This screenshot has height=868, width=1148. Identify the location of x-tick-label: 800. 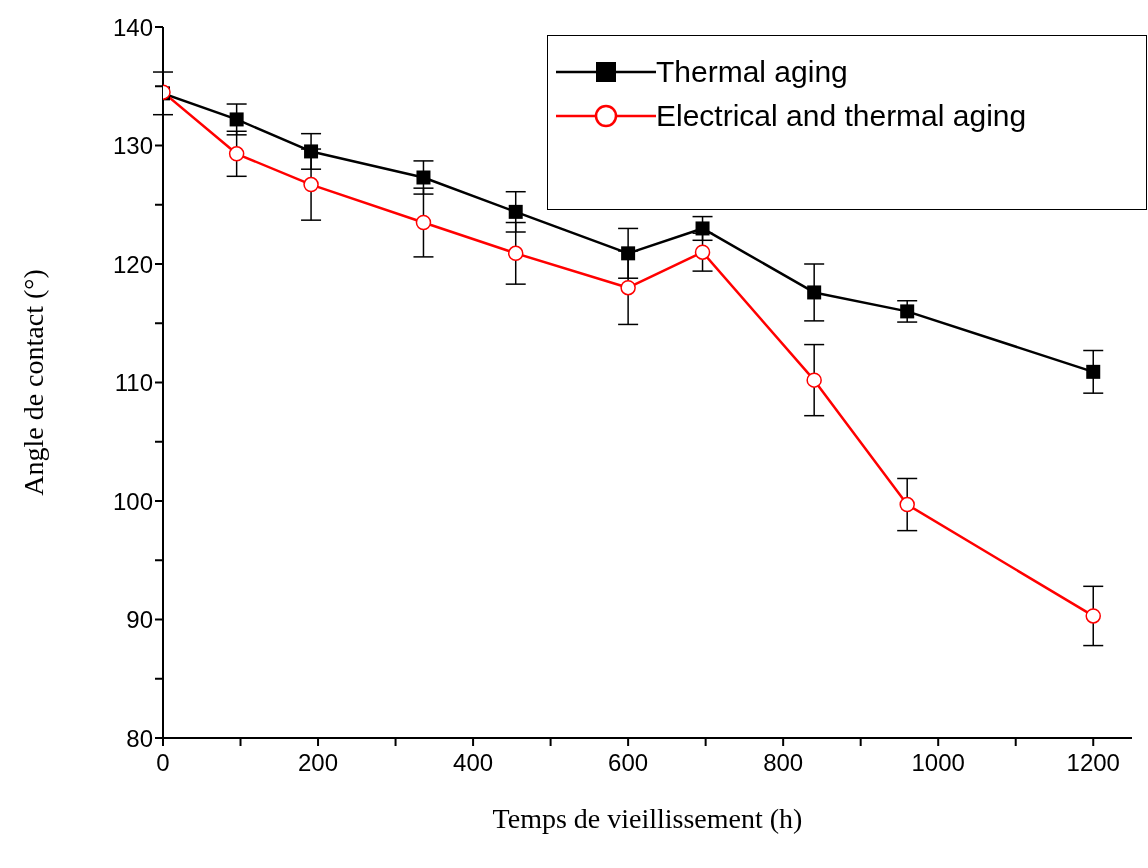
(783, 763).